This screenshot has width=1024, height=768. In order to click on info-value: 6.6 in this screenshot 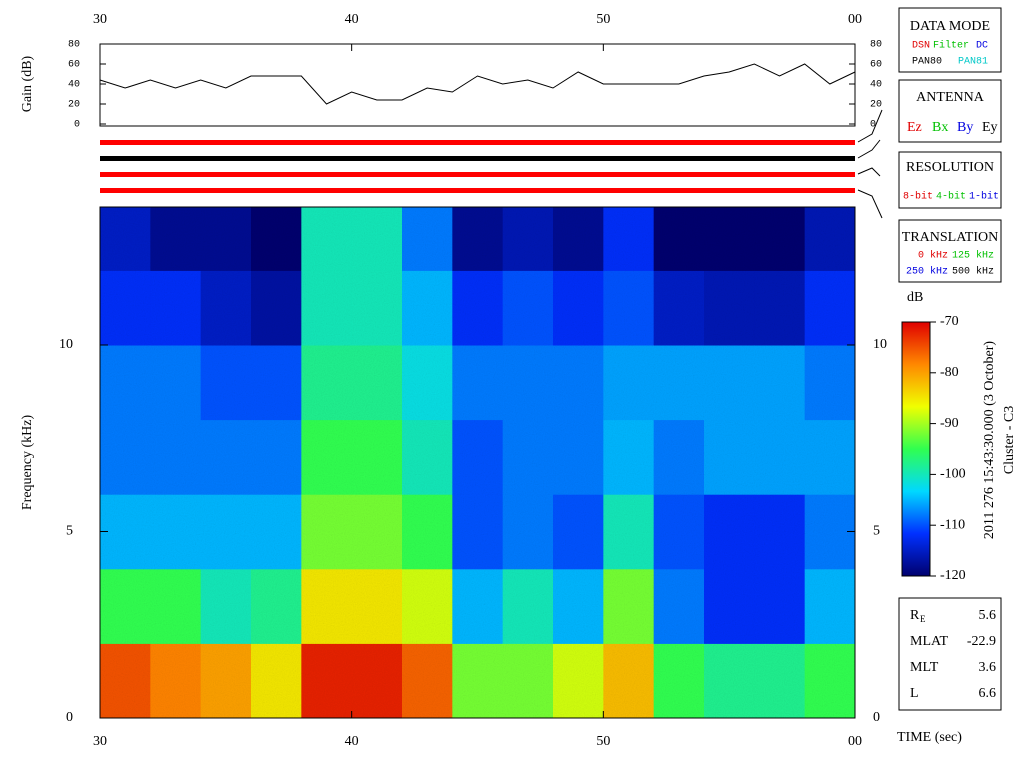, I will do `click(988, 693)`.